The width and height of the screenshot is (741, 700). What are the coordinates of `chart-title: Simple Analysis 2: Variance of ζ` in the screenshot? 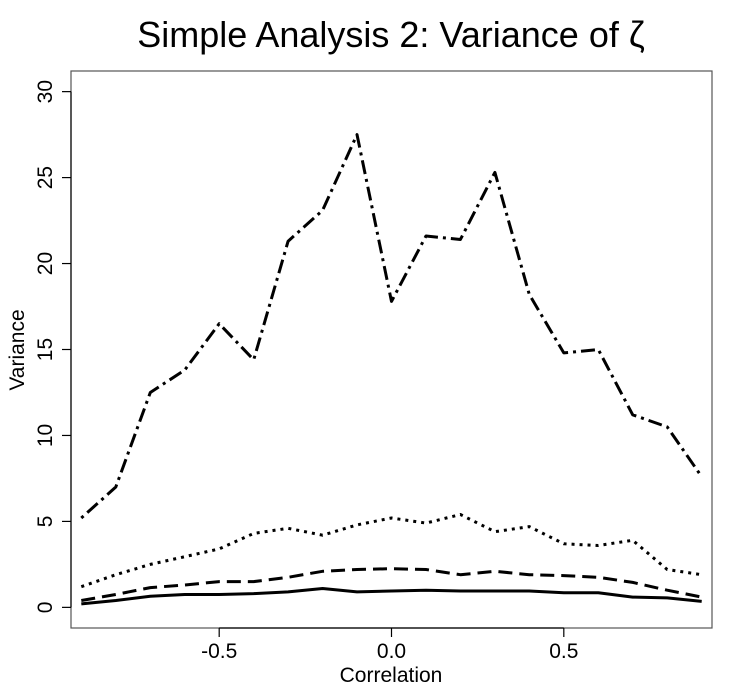 It's located at (391, 34).